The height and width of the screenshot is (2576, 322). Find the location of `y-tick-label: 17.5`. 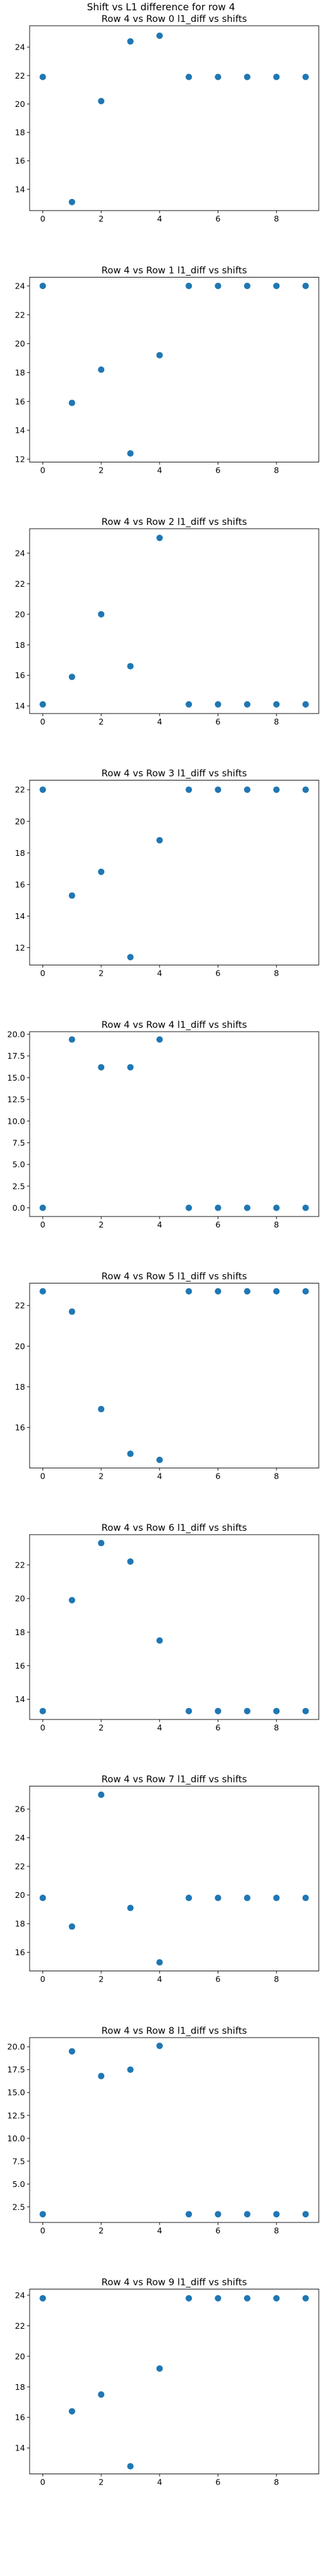

y-tick-label: 17.5 is located at coordinates (16, 2070).